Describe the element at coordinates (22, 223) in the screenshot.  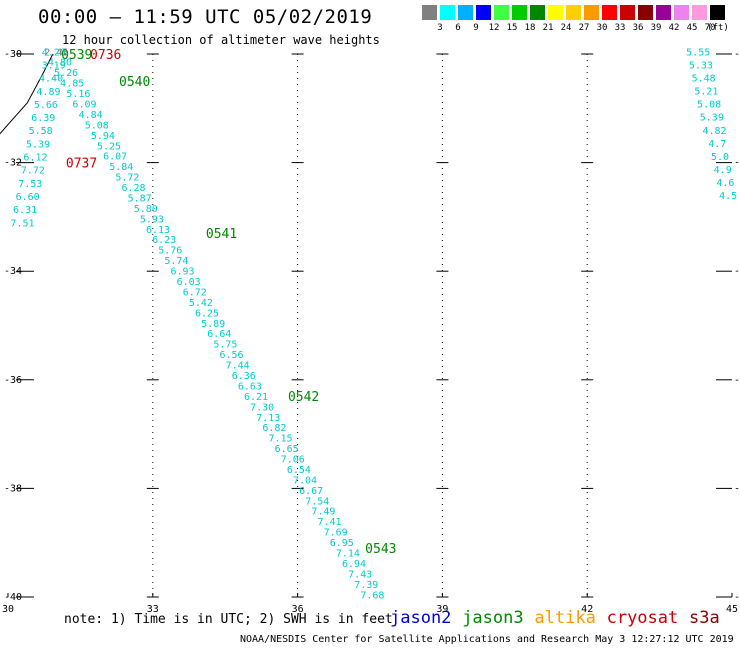
I see `wave-height-label: 7.51` at that location.